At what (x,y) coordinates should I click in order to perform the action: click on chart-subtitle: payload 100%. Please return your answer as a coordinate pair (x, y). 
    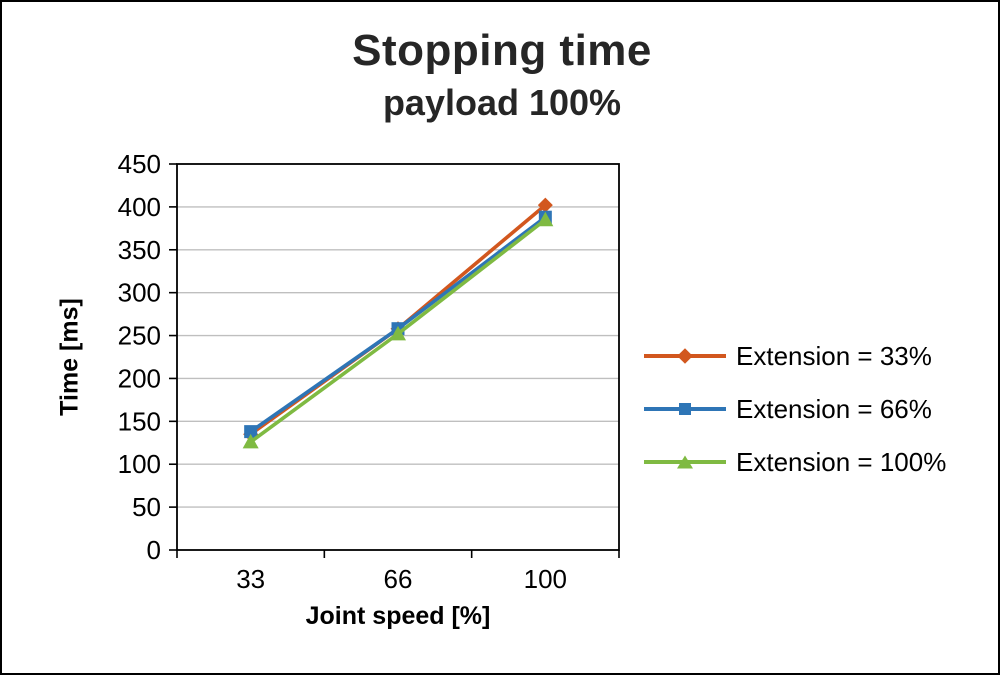
    Looking at the image, I should click on (502, 102).